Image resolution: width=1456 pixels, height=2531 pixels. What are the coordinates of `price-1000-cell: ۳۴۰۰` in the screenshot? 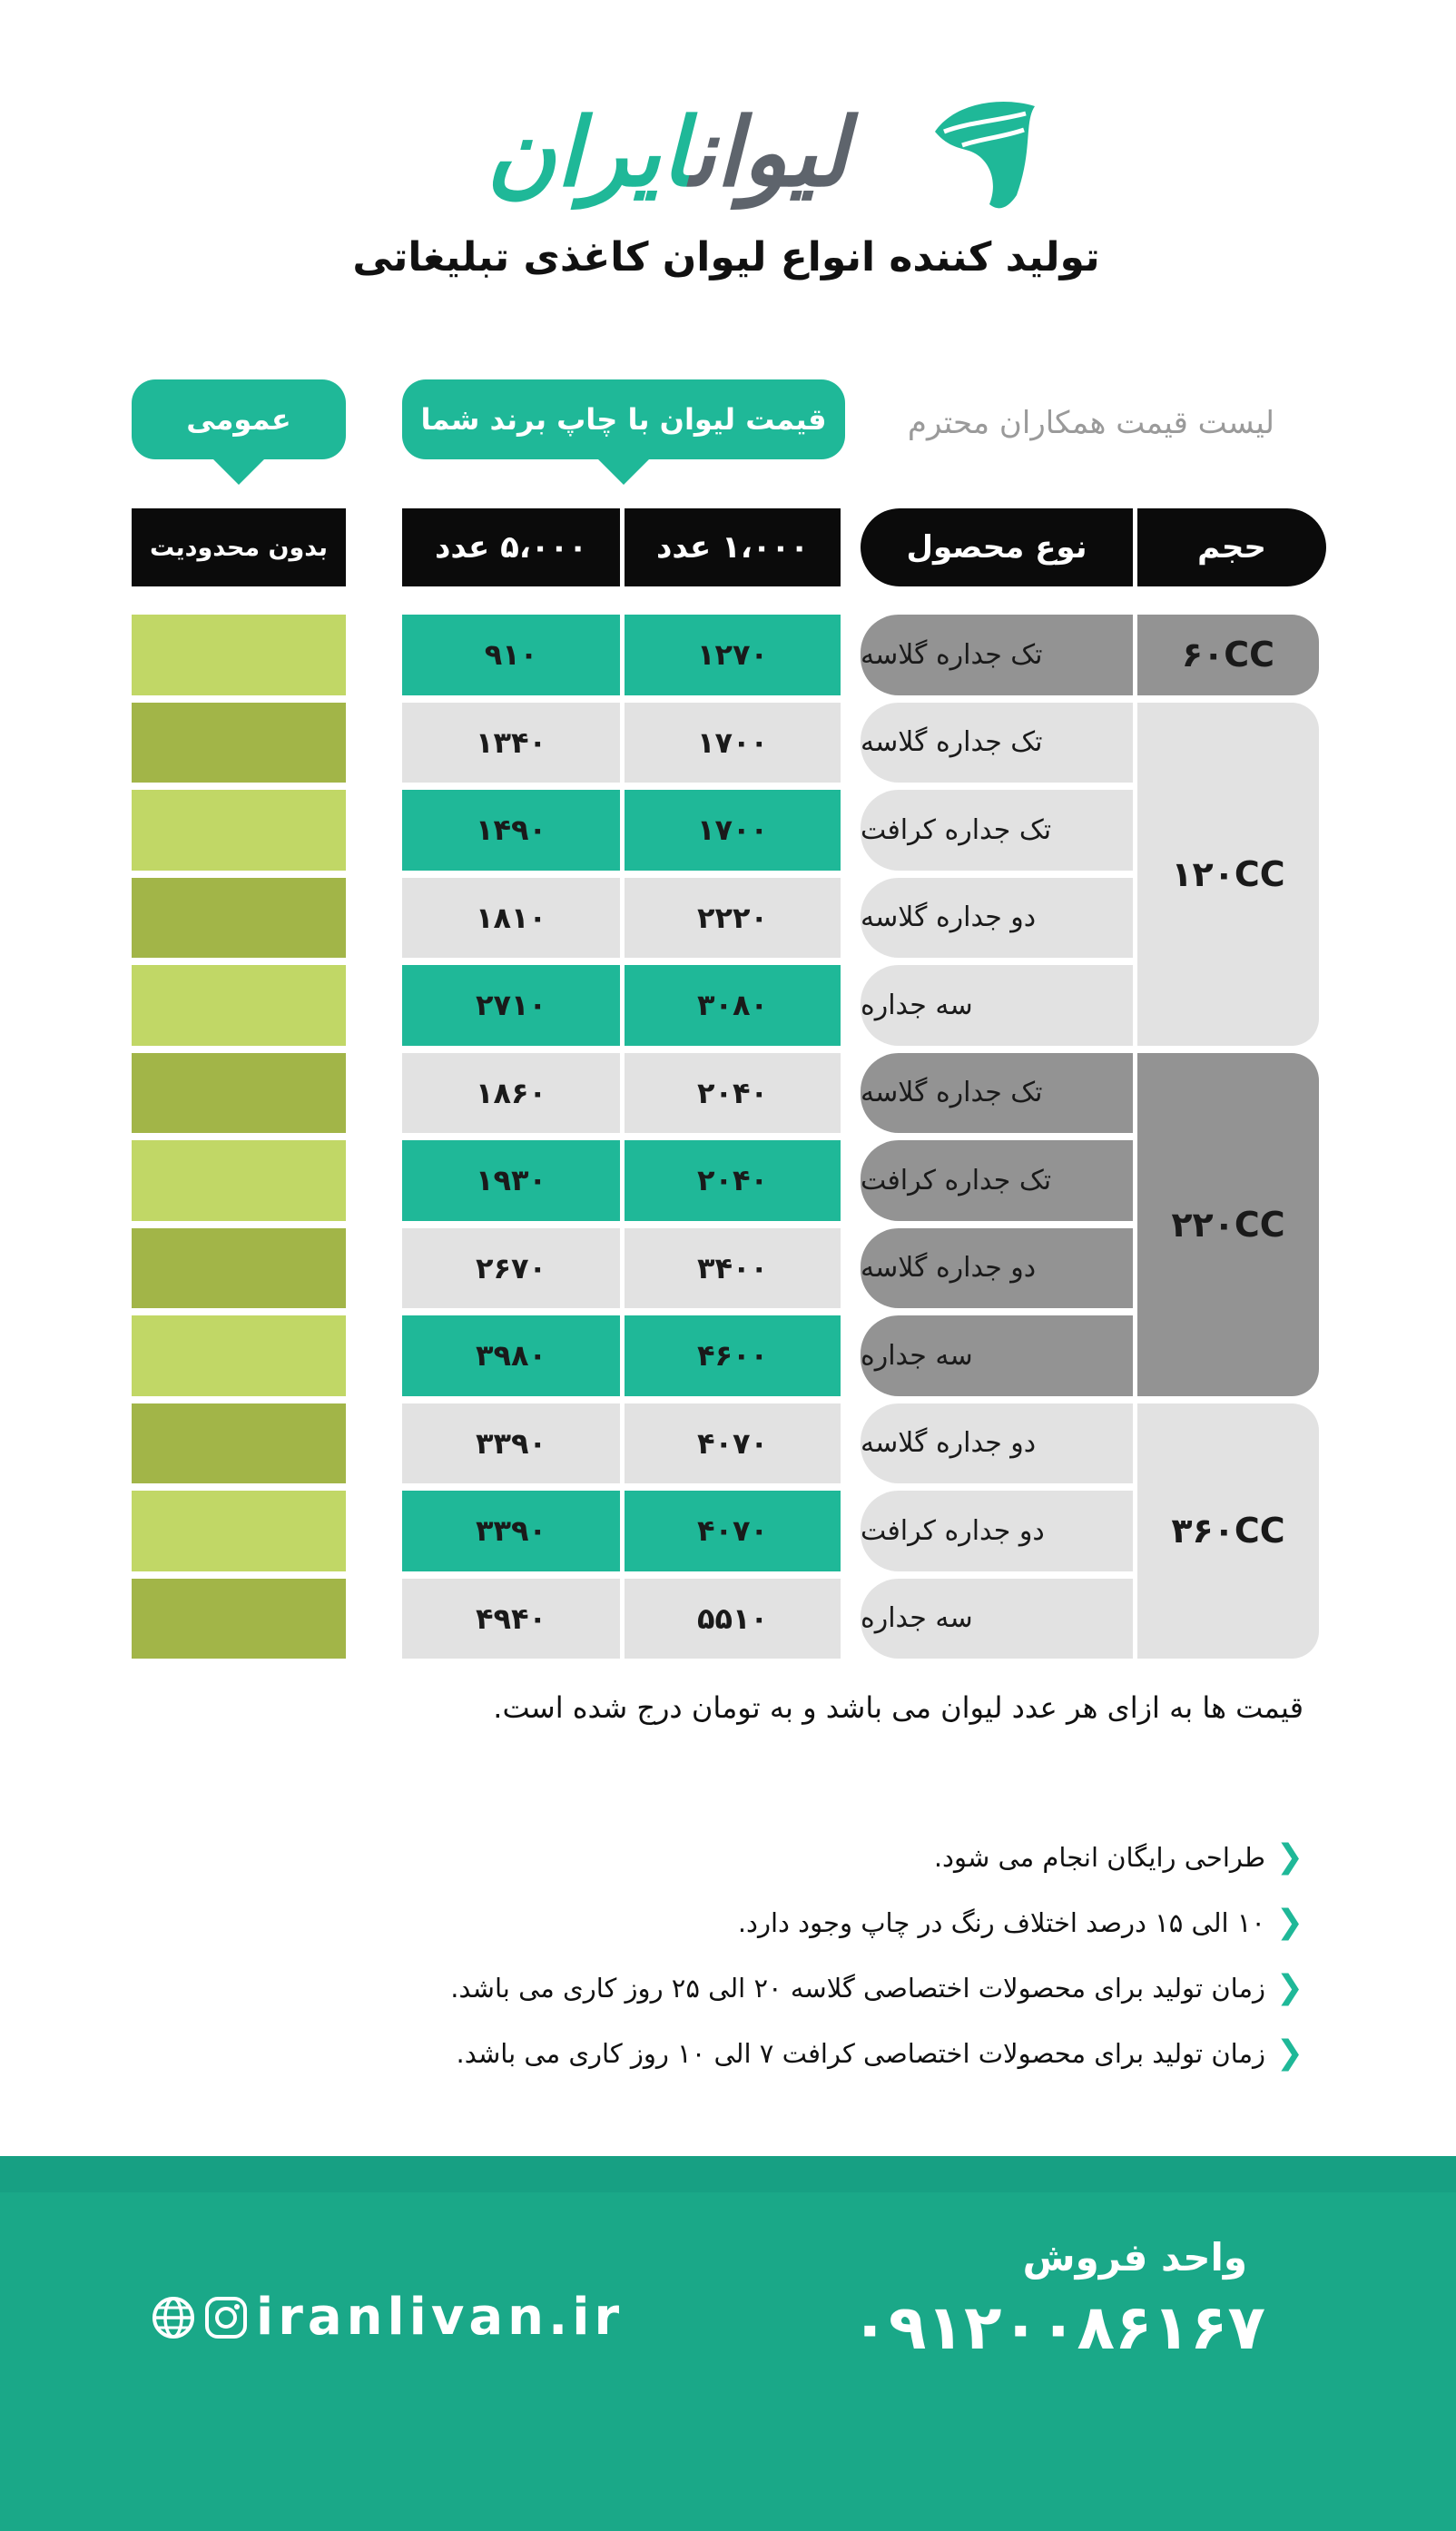 It's located at (733, 1267).